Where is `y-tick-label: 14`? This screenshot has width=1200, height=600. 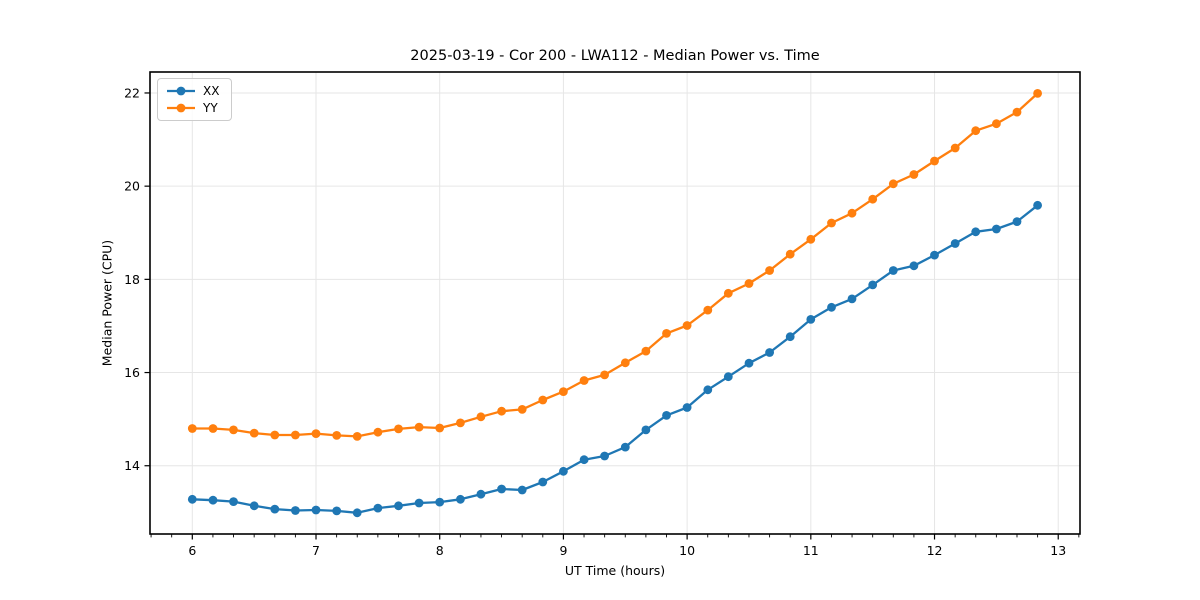 y-tick-label: 14 is located at coordinates (132, 465).